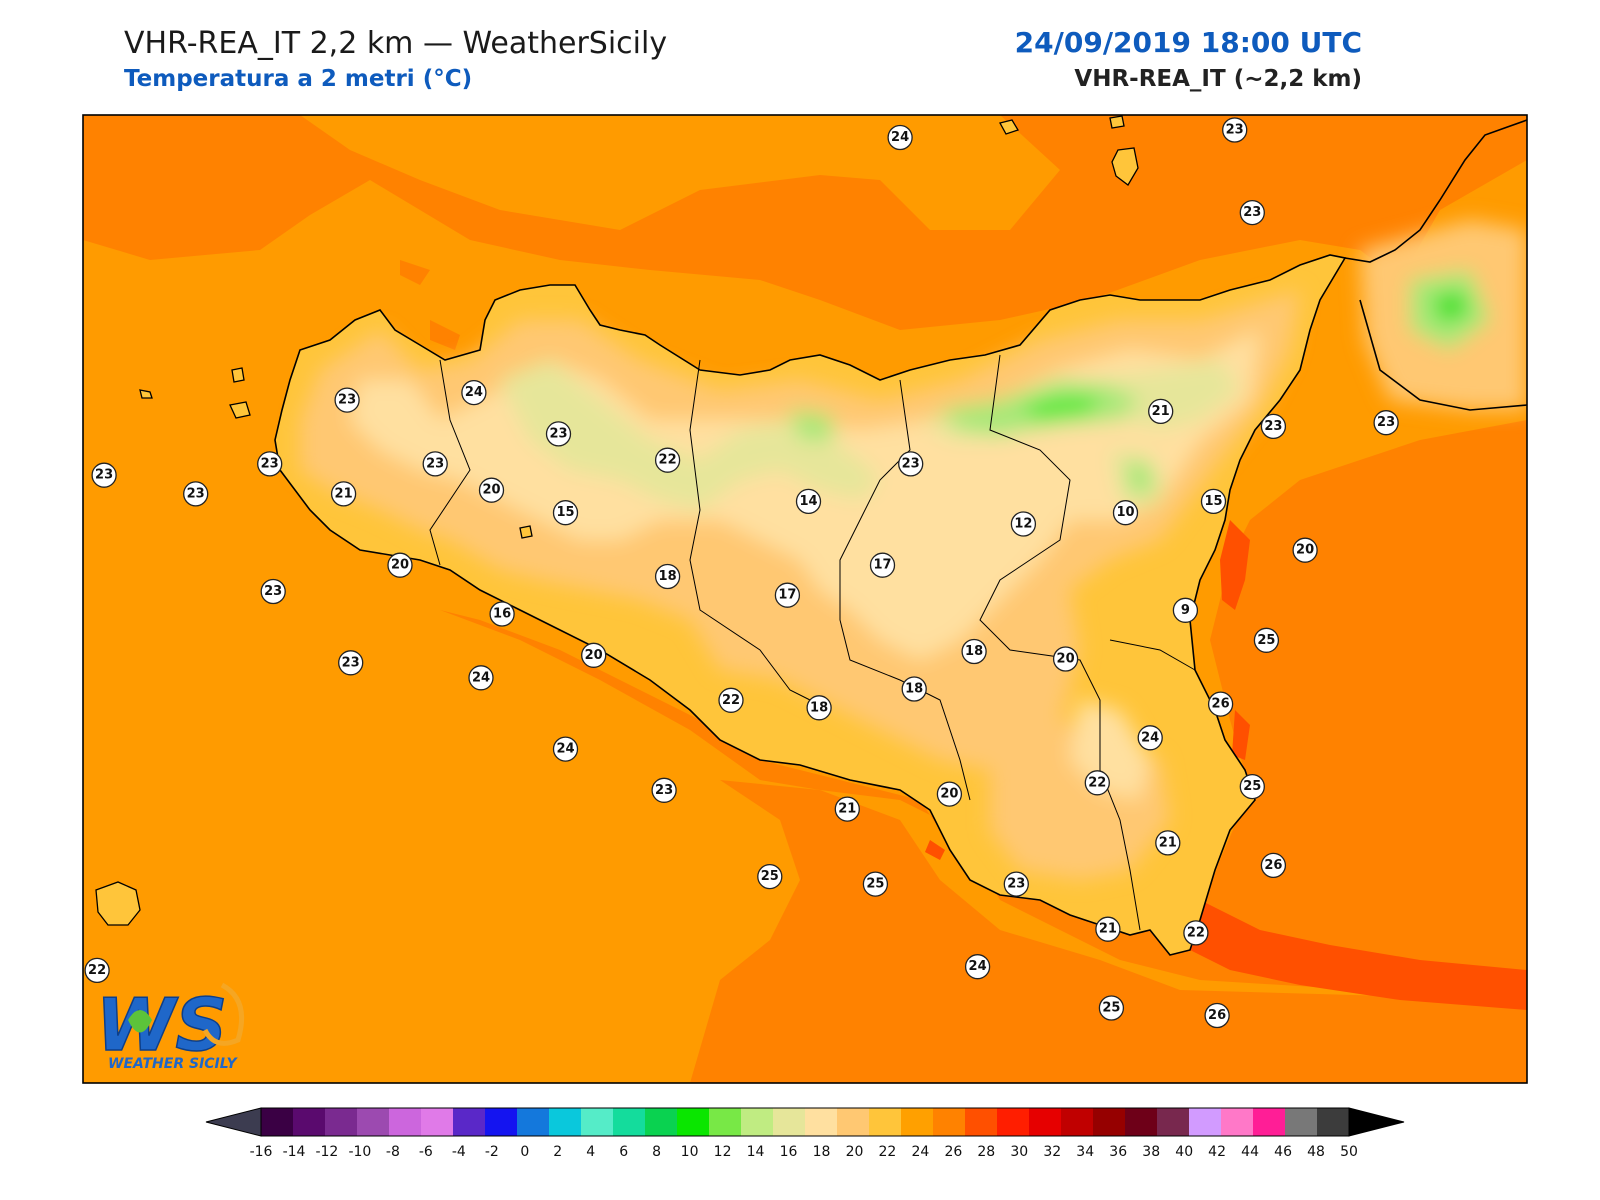  I want to click on colorbar-tick-label: 16, so click(789, 1152).